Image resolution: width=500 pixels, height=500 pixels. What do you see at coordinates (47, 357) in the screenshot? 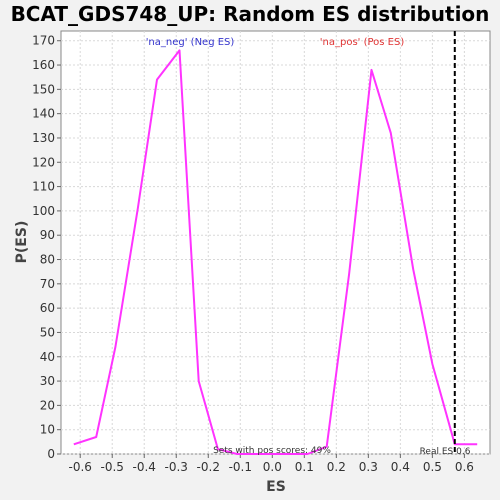
I see `y-tick-label: 40` at bounding box center [47, 357].